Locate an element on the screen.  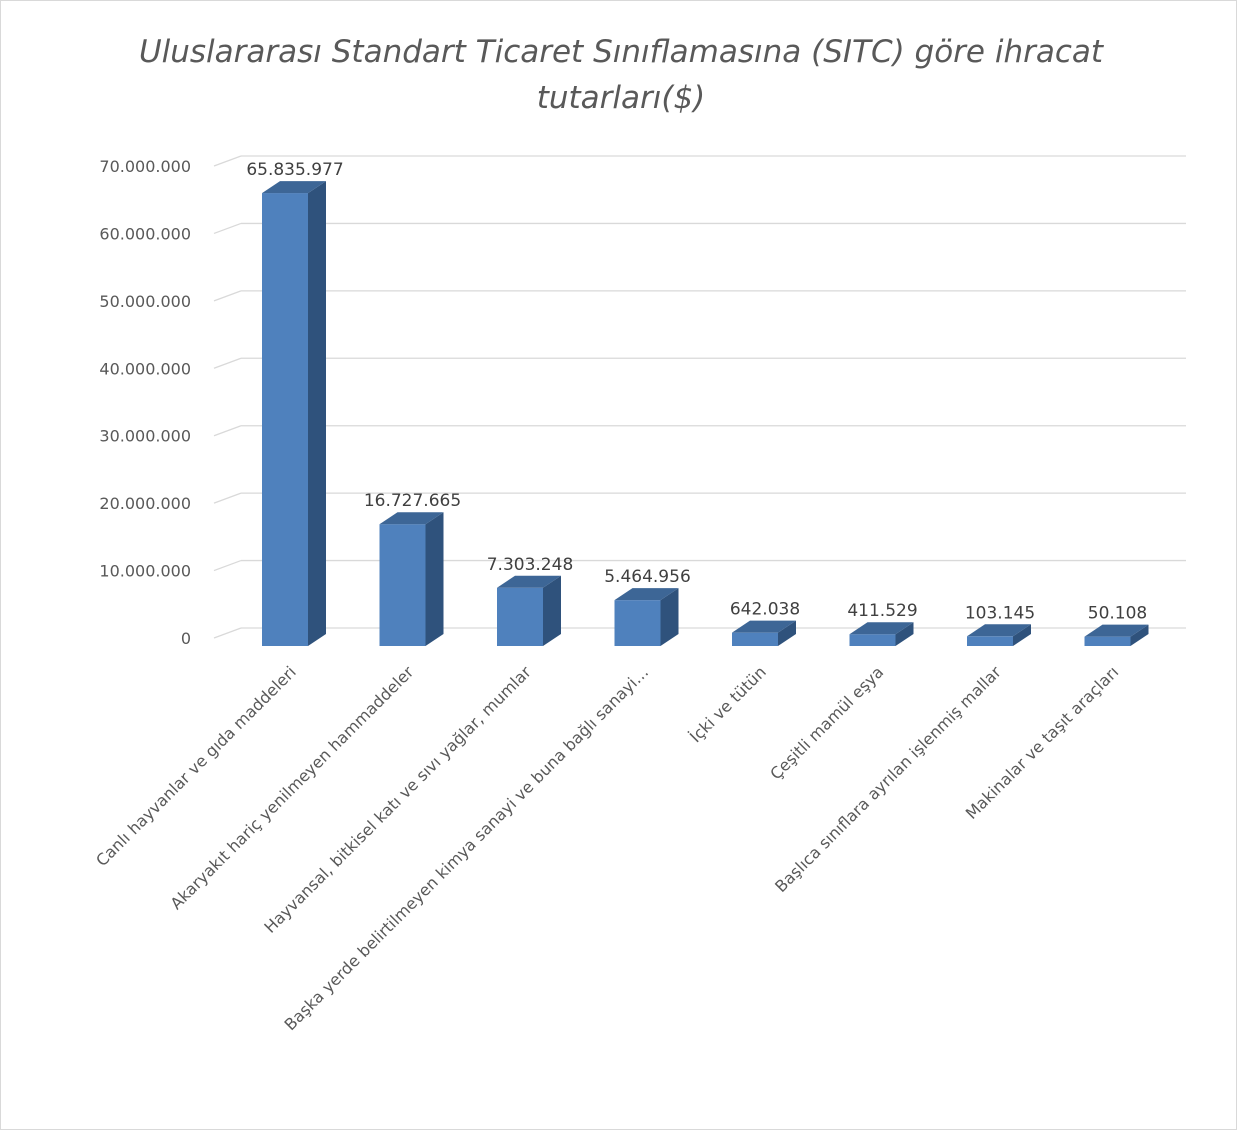
data-label: 642.038 is located at coordinates (765, 610).